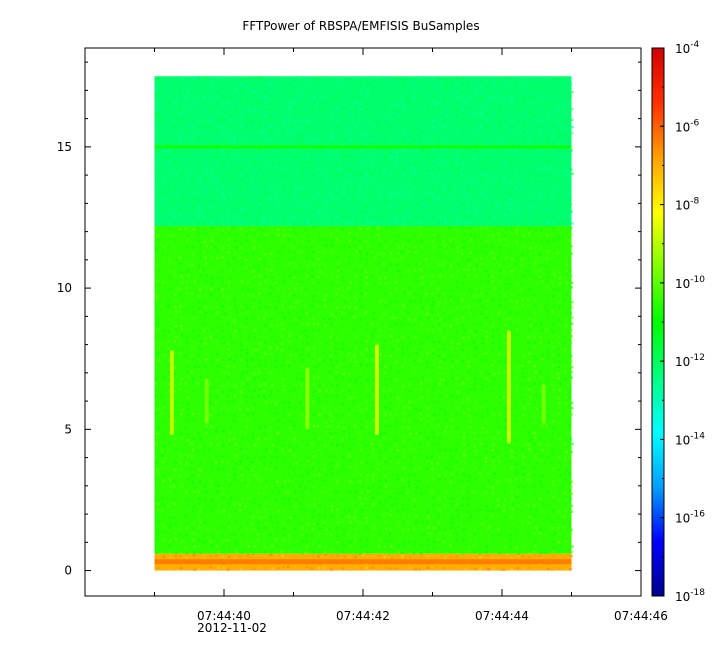 The image size is (724, 656). What do you see at coordinates (690, 283) in the screenshot?
I see `colorbar-tick-label: 10⁻¹⁰` at bounding box center [690, 283].